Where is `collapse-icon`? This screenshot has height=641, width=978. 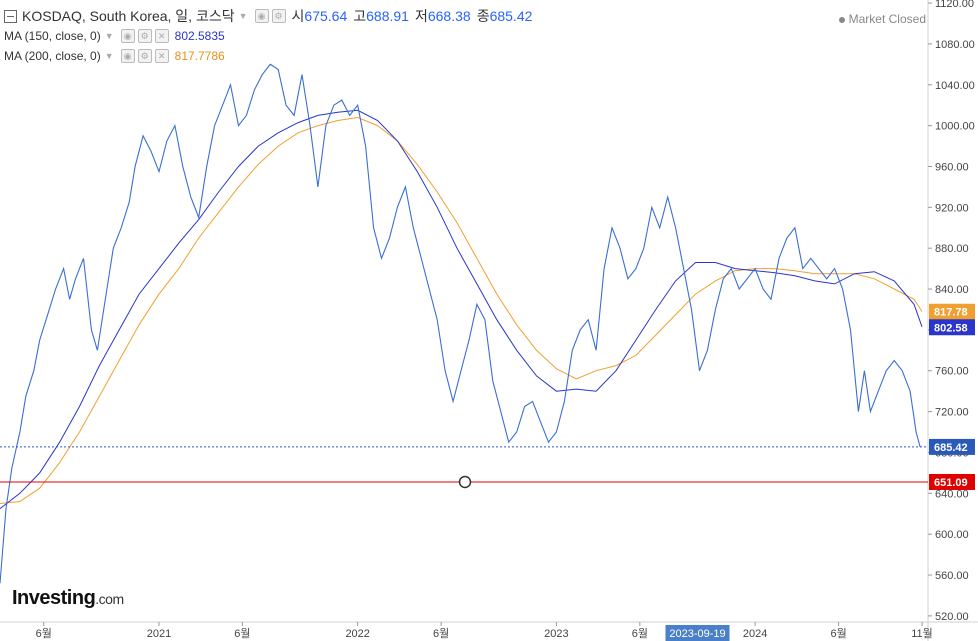
collapse-icon is located at coordinates (10, 16).